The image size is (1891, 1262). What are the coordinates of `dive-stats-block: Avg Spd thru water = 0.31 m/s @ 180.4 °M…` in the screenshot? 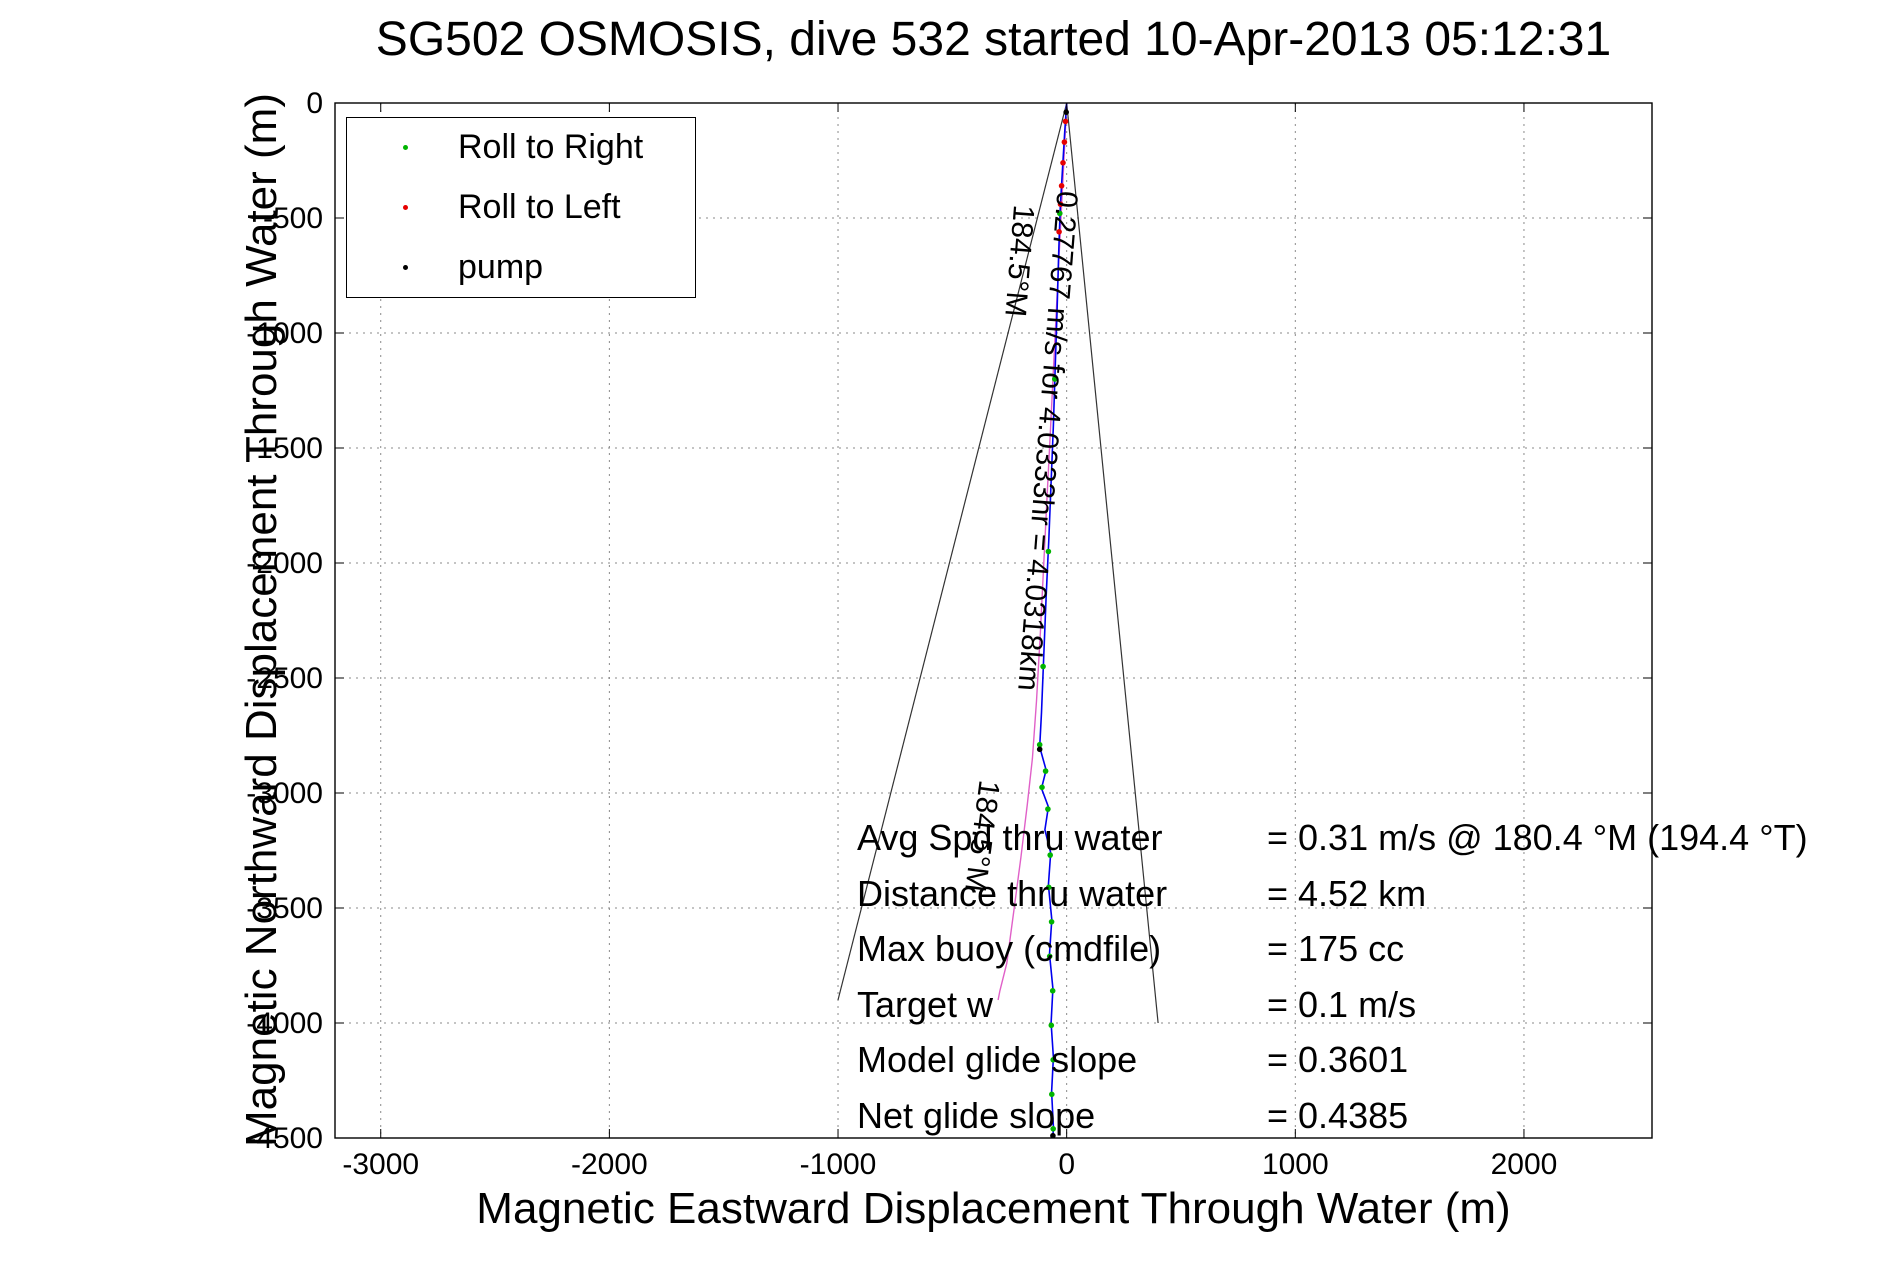 It's located at (1332, 976).